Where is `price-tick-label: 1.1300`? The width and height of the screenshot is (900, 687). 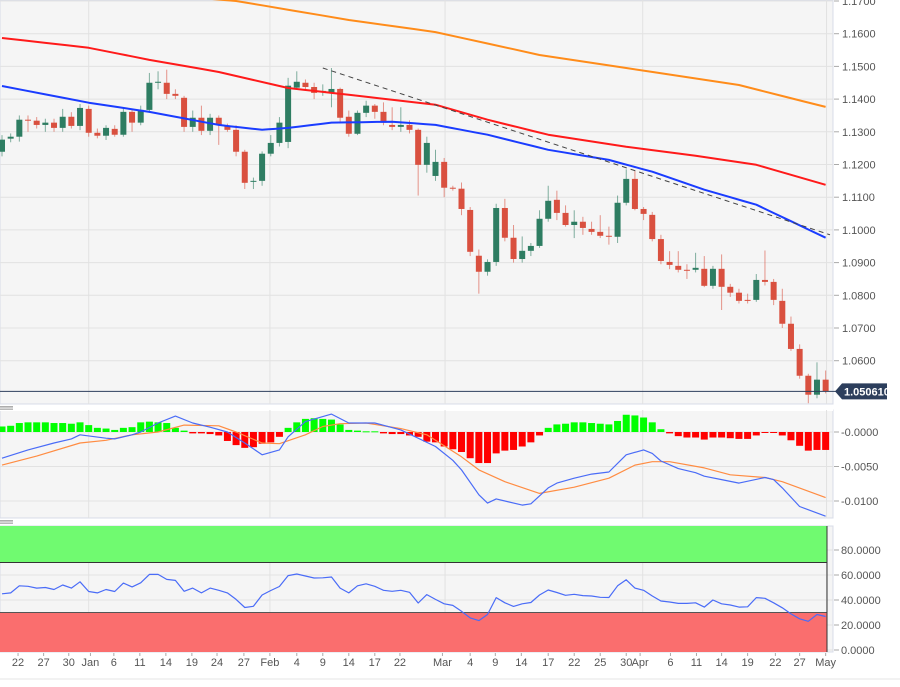
price-tick-label: 1.1300 is located at coordinates (859, 133).